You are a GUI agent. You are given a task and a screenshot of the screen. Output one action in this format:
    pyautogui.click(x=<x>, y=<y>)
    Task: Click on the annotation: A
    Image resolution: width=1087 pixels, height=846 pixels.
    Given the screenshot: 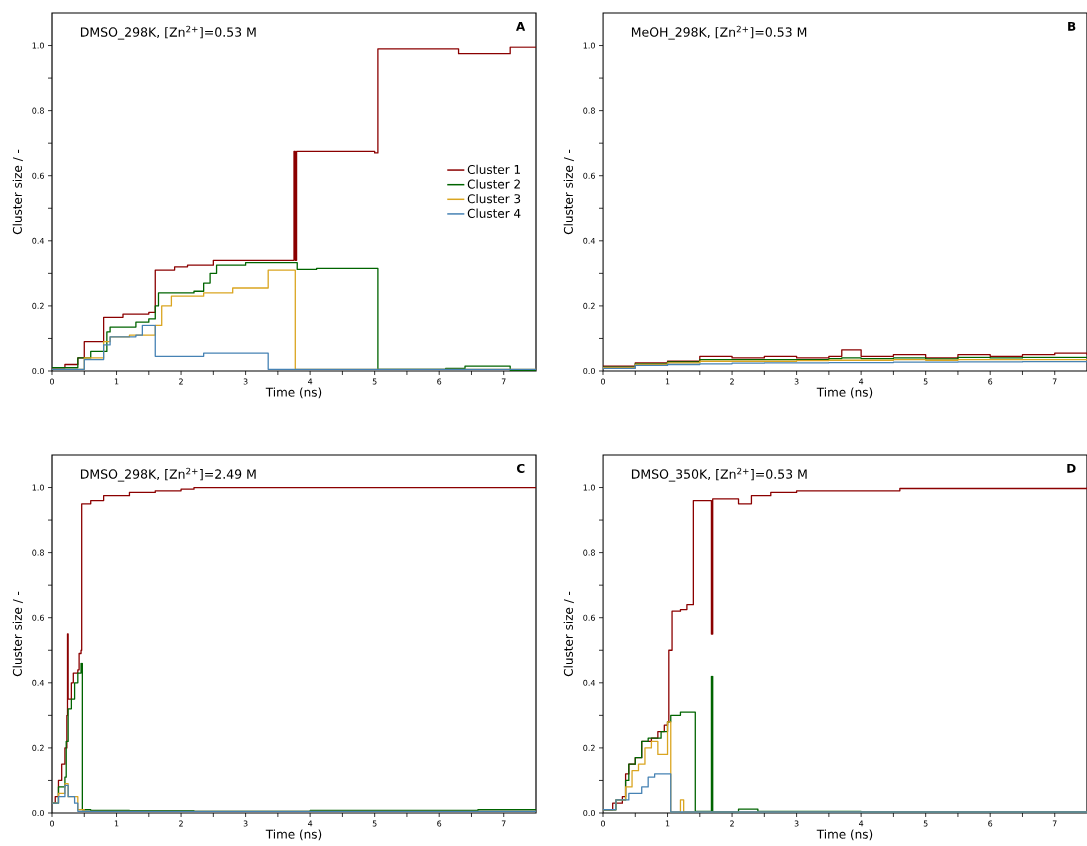 What is the action you would take?
    pyautogui.click(x=520, y=26)
    